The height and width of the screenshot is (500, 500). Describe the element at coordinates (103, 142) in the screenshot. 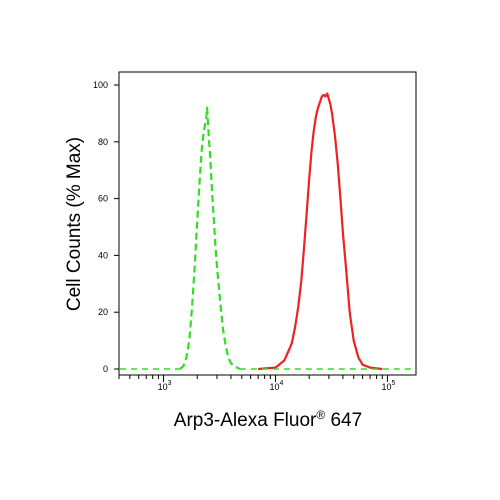

I see `y-tick-label: 80` at that location.